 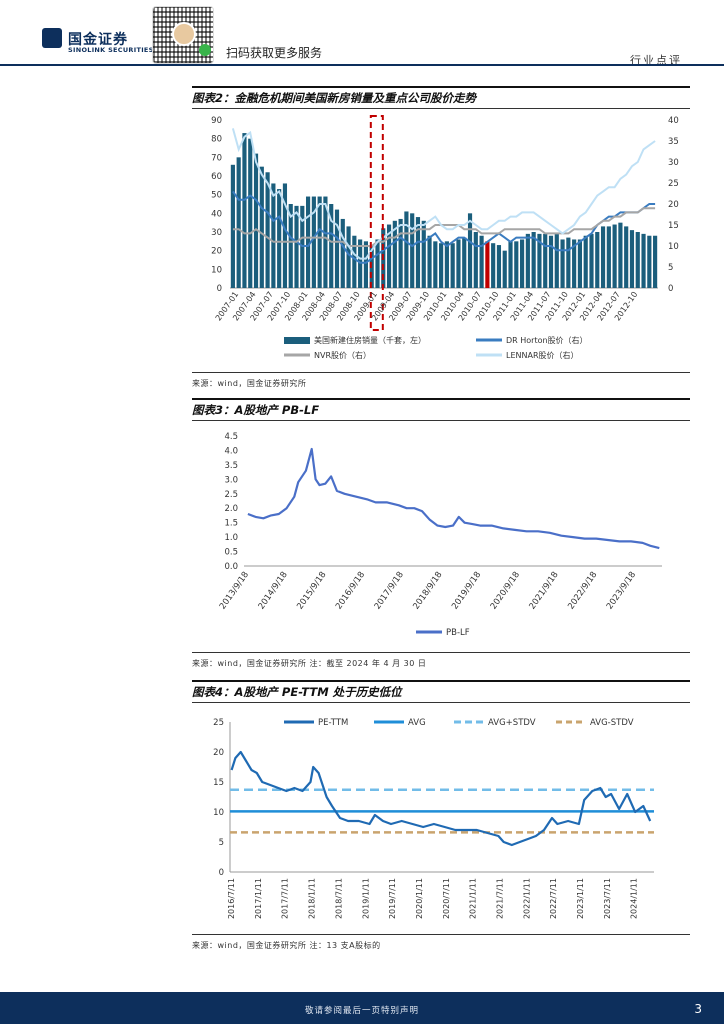 I want to click on legend-label: LENNAR股价（右）, so click(x=542, y=355).